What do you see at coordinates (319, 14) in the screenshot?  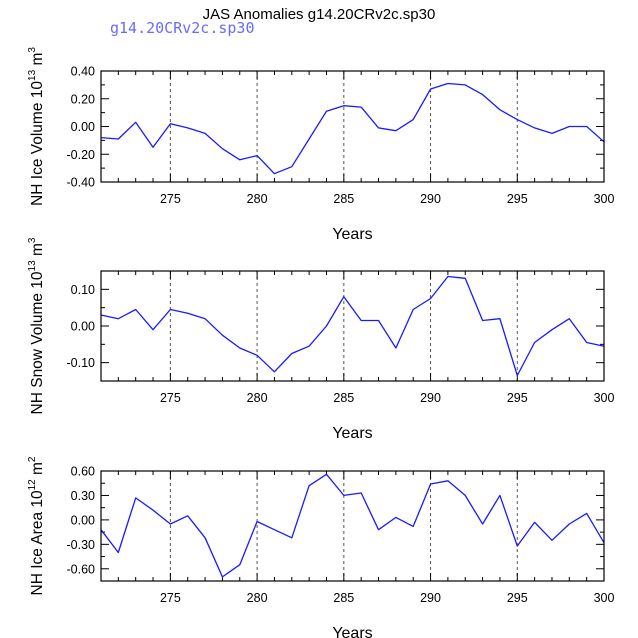 I see `figure-title: JAS Anomalies g14.20CRv2c.sp30` at bounding box center [319, 14].